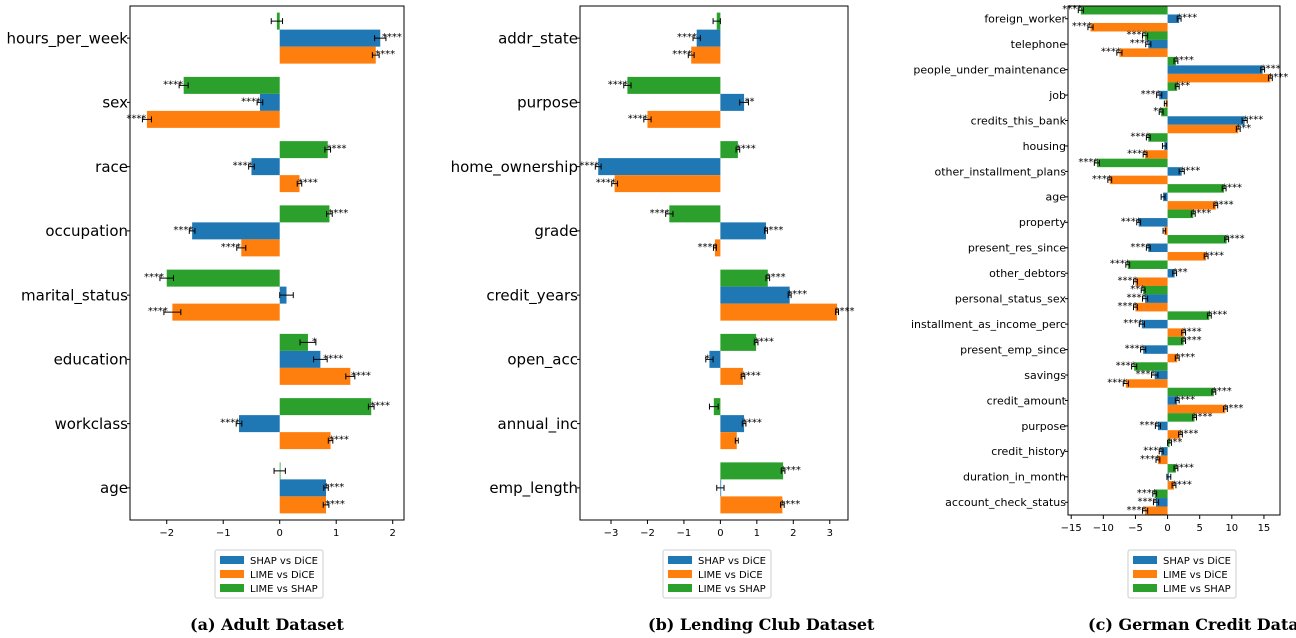 Image resolution: width=1296 pixels, height=638 pixels. I want to click on category-label: annual_inc, so click(538, 424).